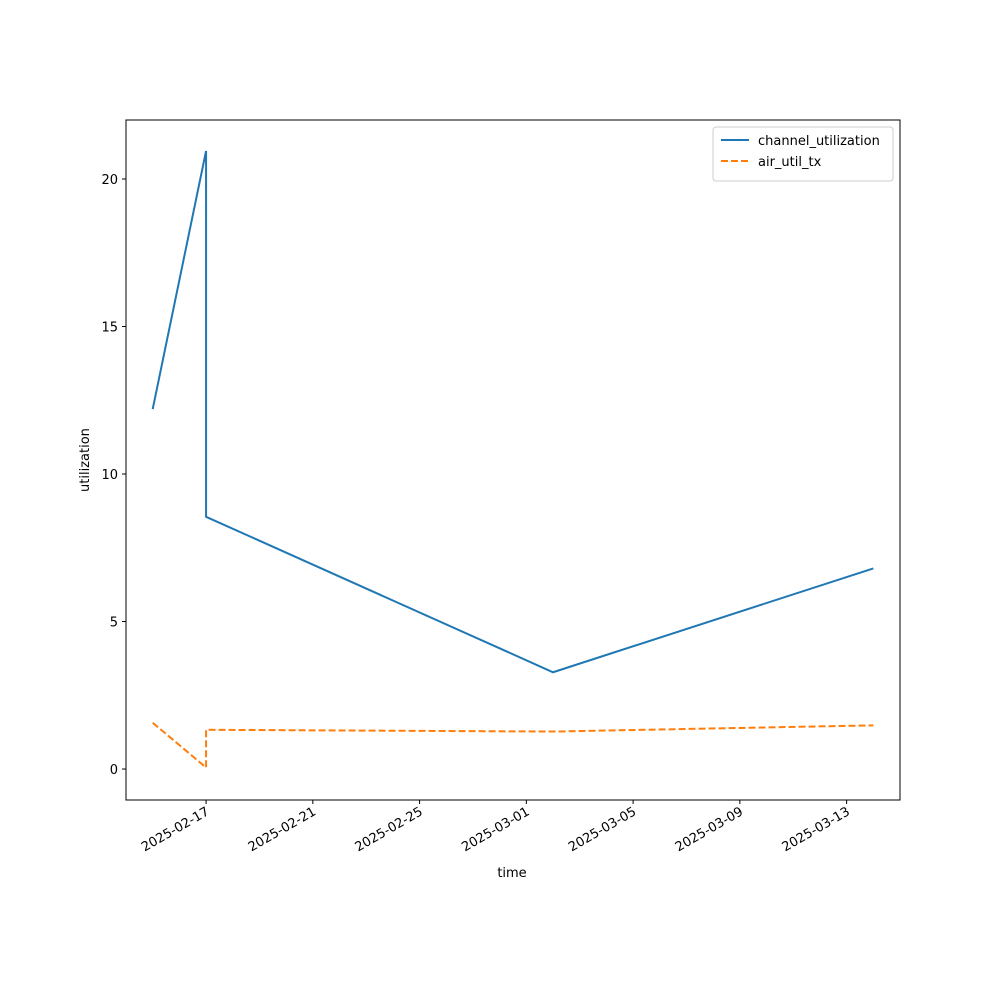 This screenshot has width=1000, height=1004. Describe the element at coordinates (511, 873) in the screenshot. I see `x-axis-label: time` at that location.